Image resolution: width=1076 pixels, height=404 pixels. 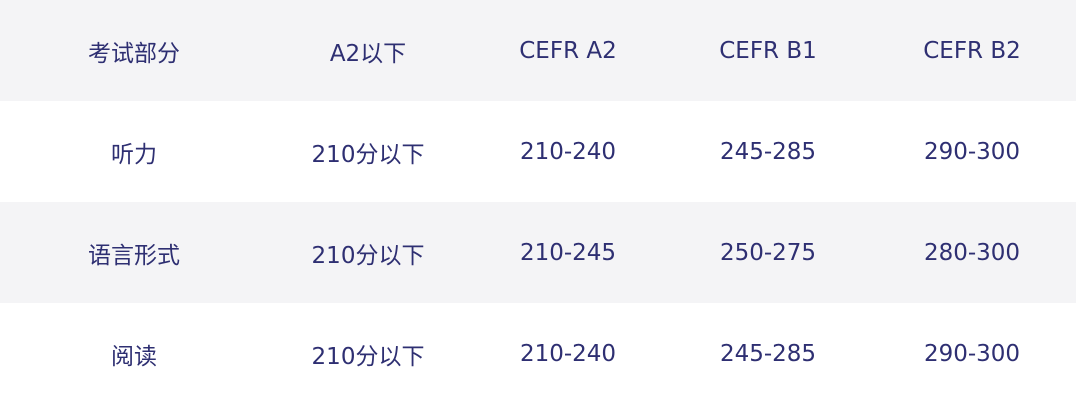 What do you see at coordinates (134, 50) in the screenshot?
I see `header-cell: 考试部分` at bounding box center [134, 50].